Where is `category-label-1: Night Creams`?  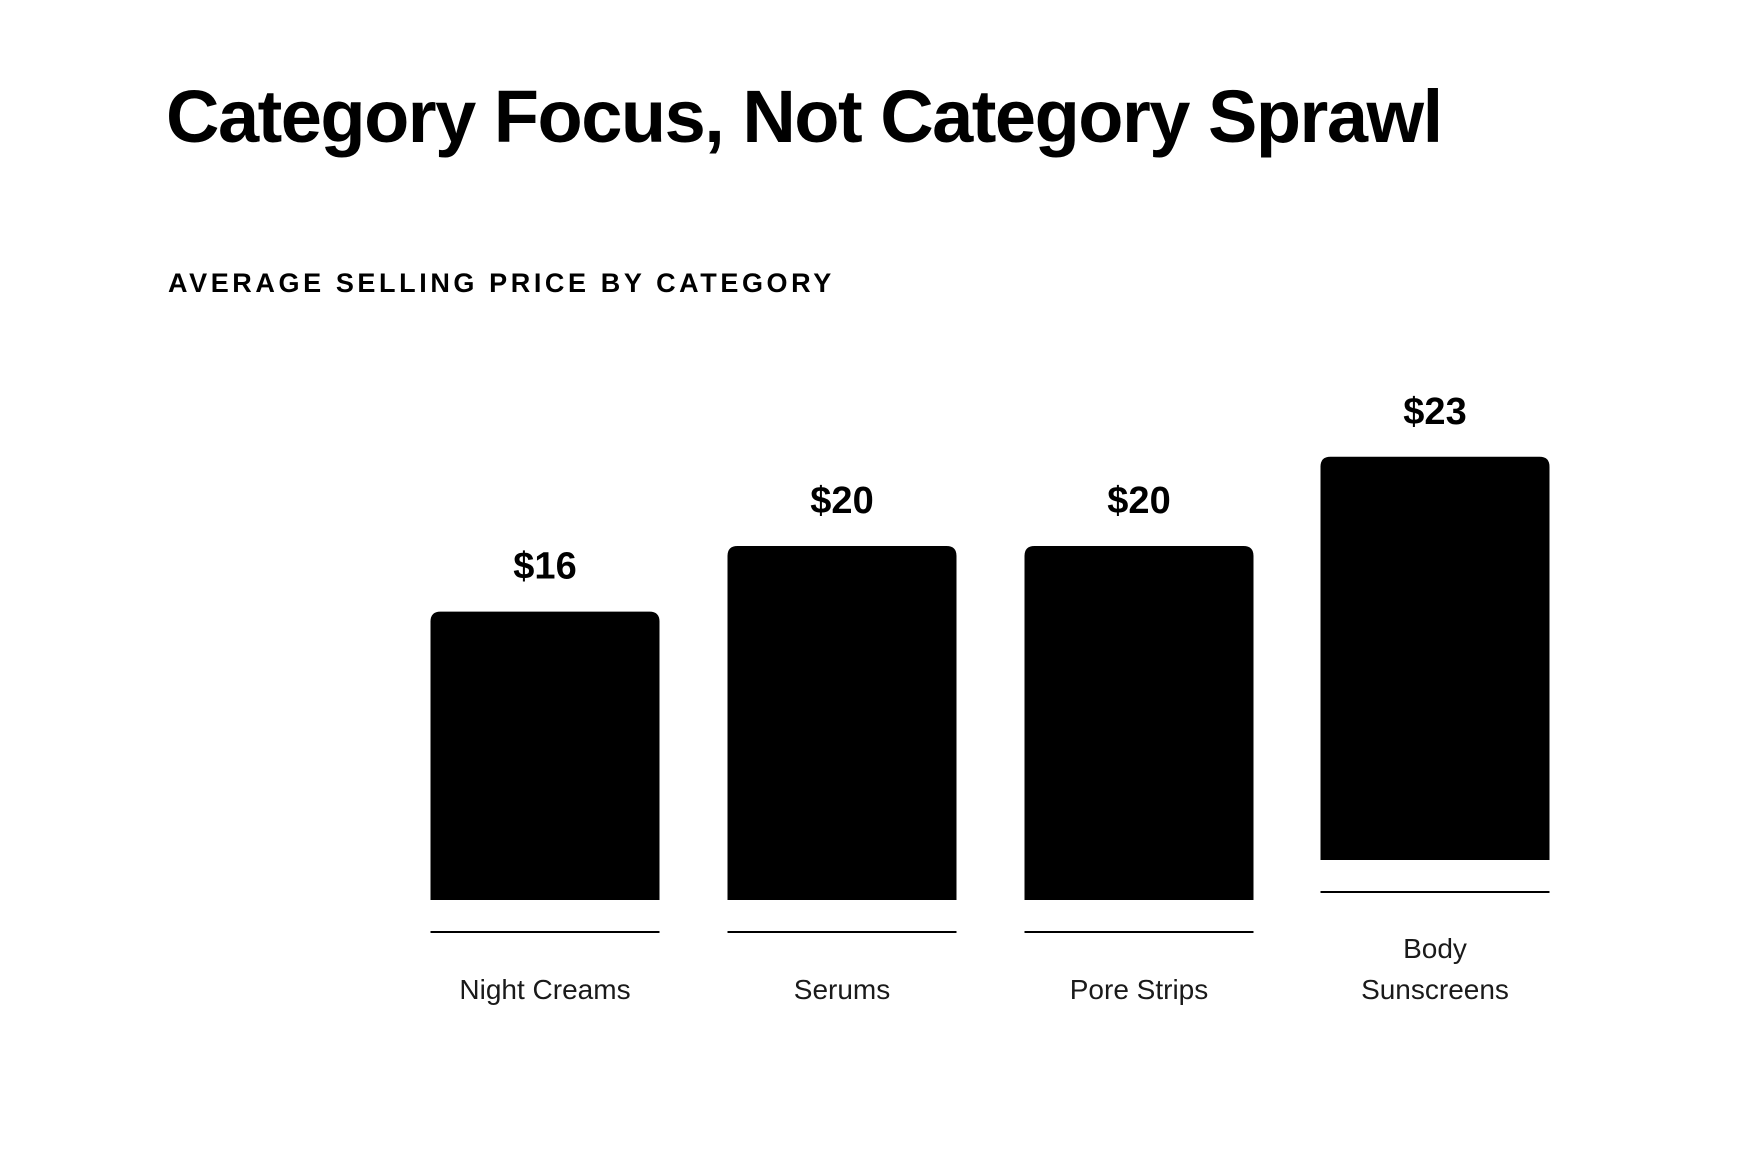
category-label-1: Night Creams is located at coordinates (544, 989).